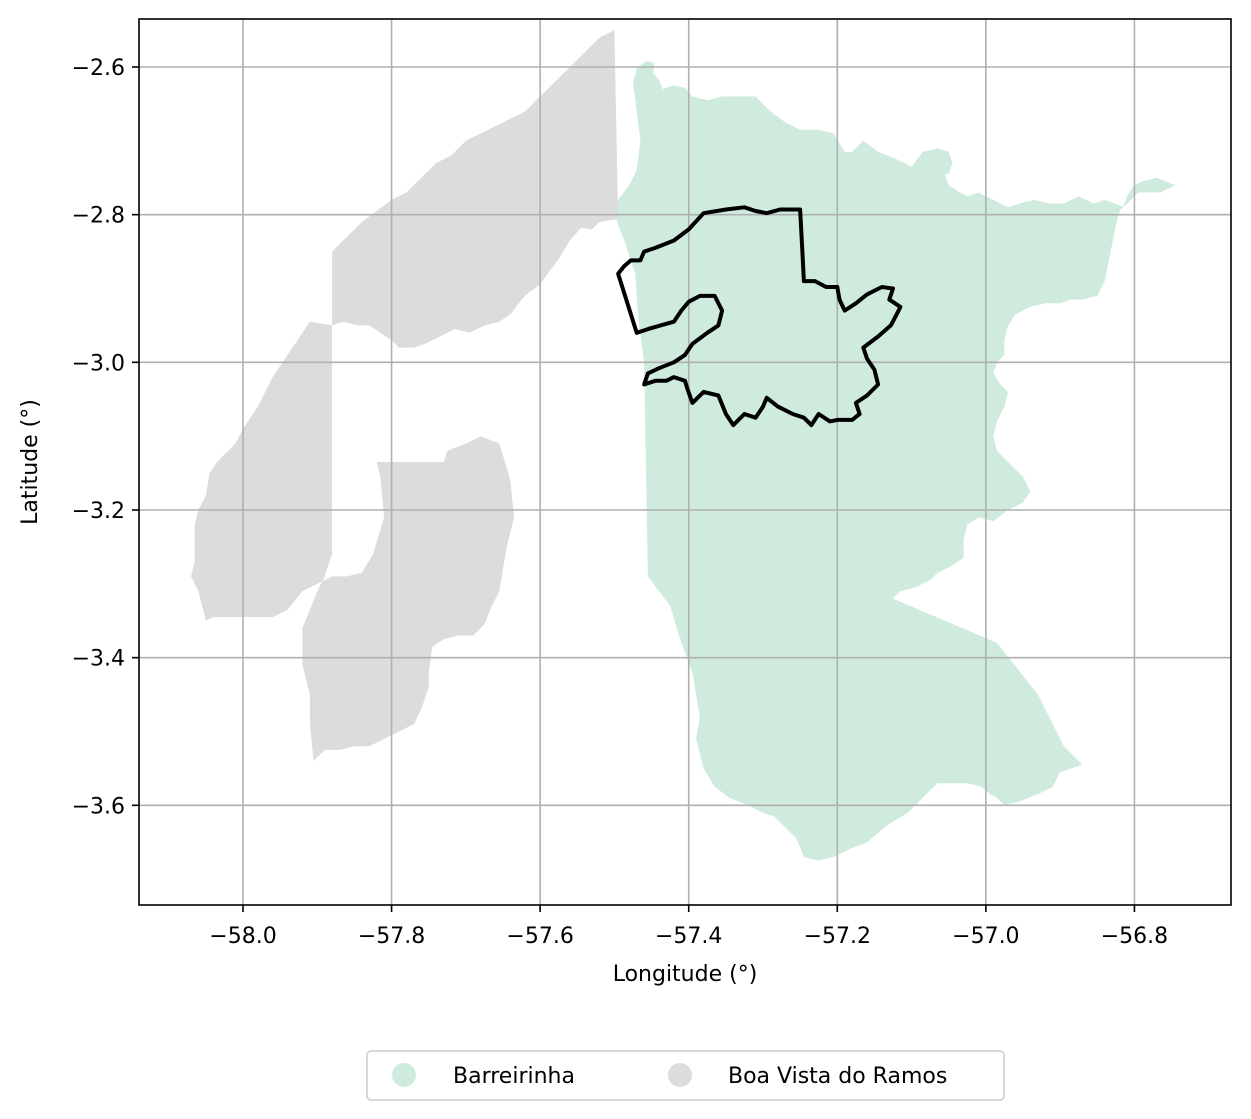 The width and height of the screenshot is (1251, 1119). I want to click on legend-label-barreirinha: Barreirinha, so click(514, 1076).